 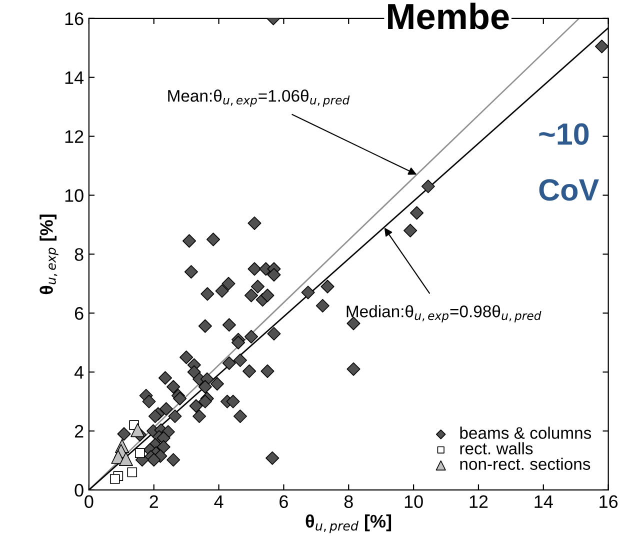 I want to click on x-tick-label: 12, so click(x=479, y=501).